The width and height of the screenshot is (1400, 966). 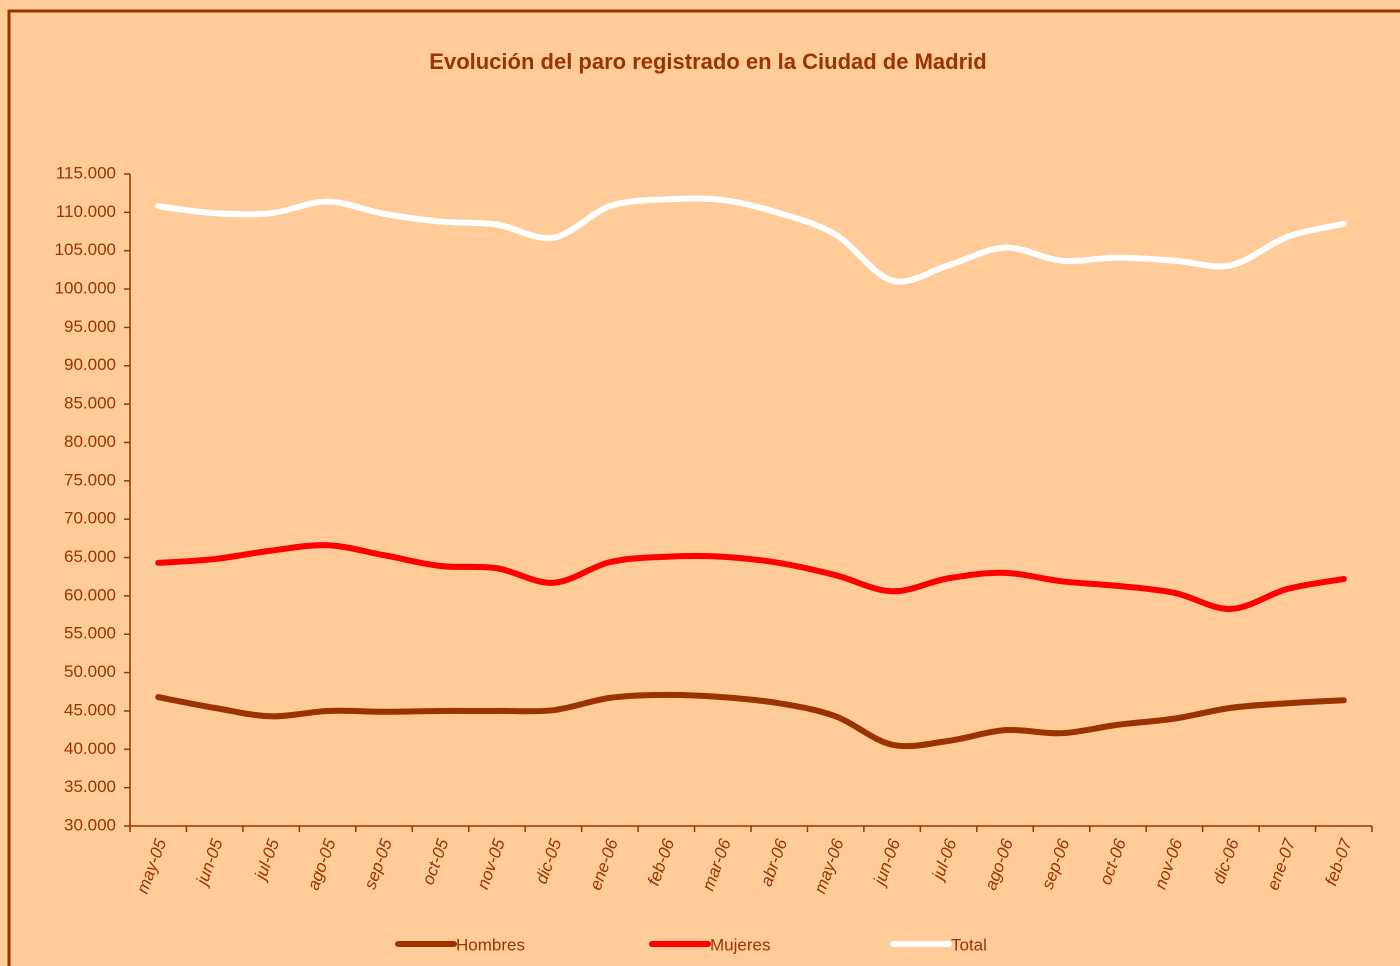 I want to click on y-tick-label: 80.000, so click(x=90, y=441).